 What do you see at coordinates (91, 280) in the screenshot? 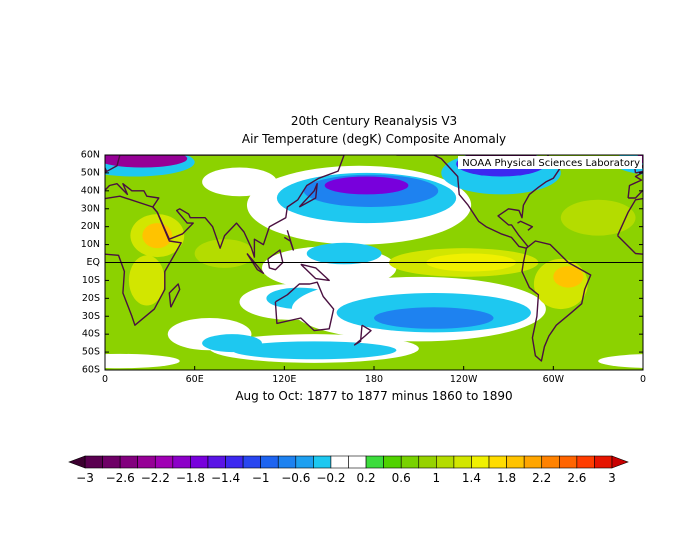
I see `lat-label: 10S` at bounding box center [91, 280].